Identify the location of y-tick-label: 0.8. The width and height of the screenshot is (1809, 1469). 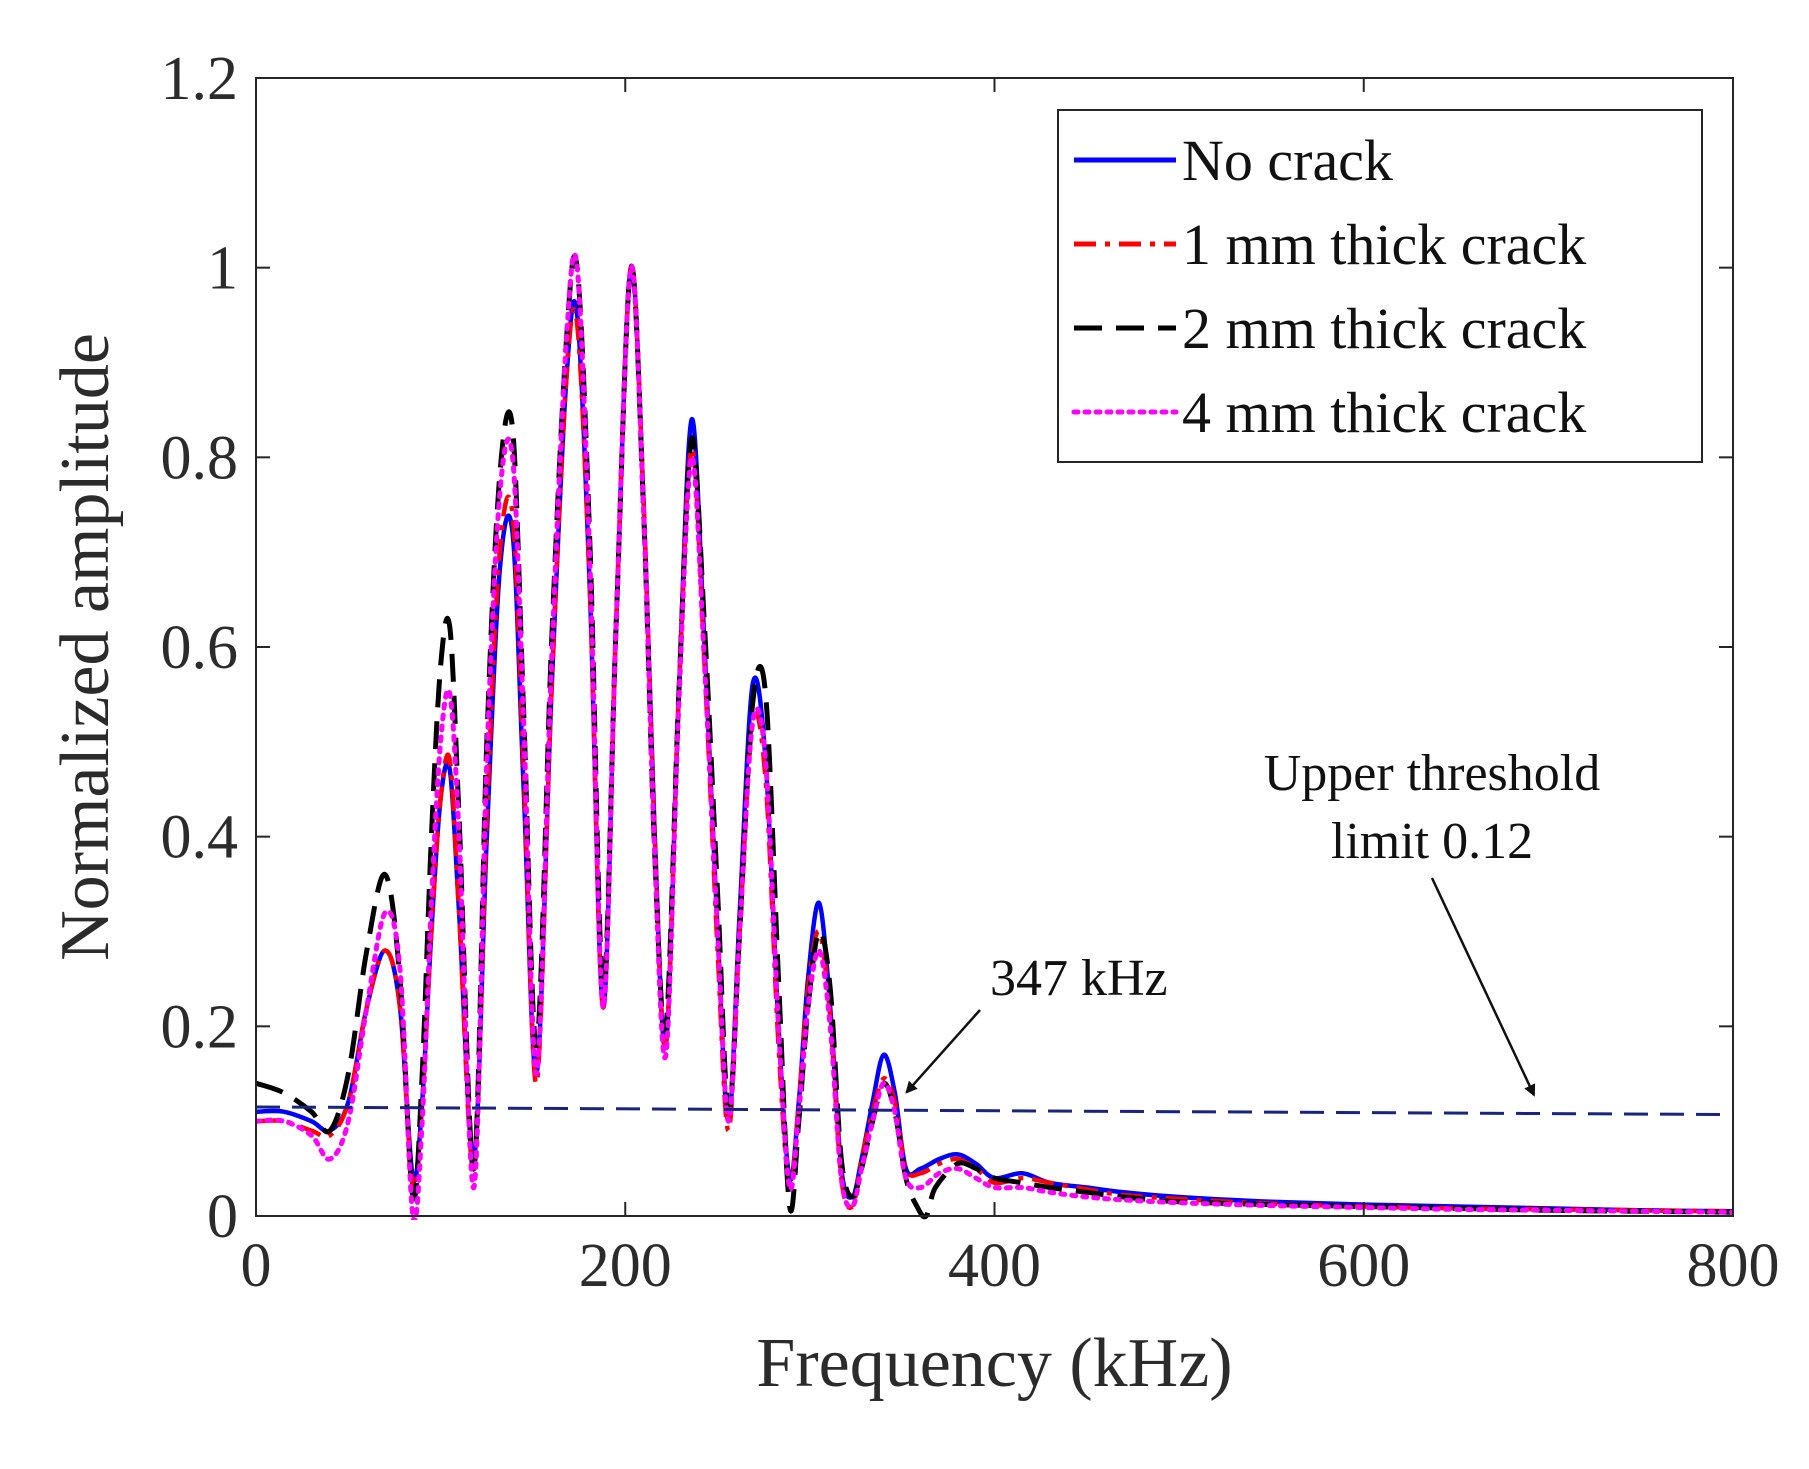
(200, 458).